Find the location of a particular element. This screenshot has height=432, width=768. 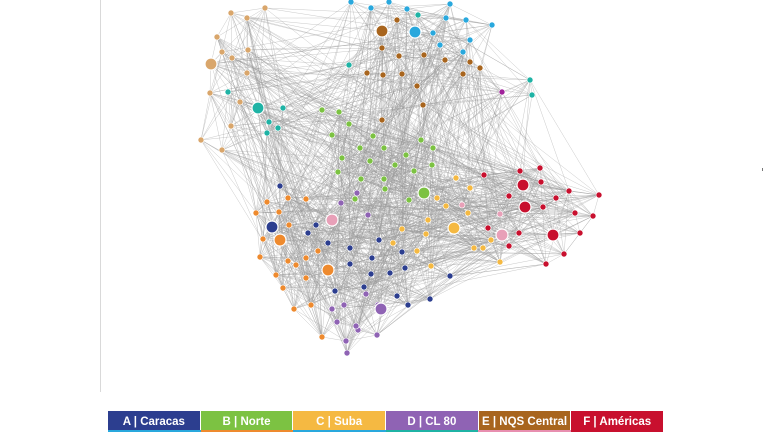

legend-item-d: D | CL 80 is located at coordinates (432, 421).